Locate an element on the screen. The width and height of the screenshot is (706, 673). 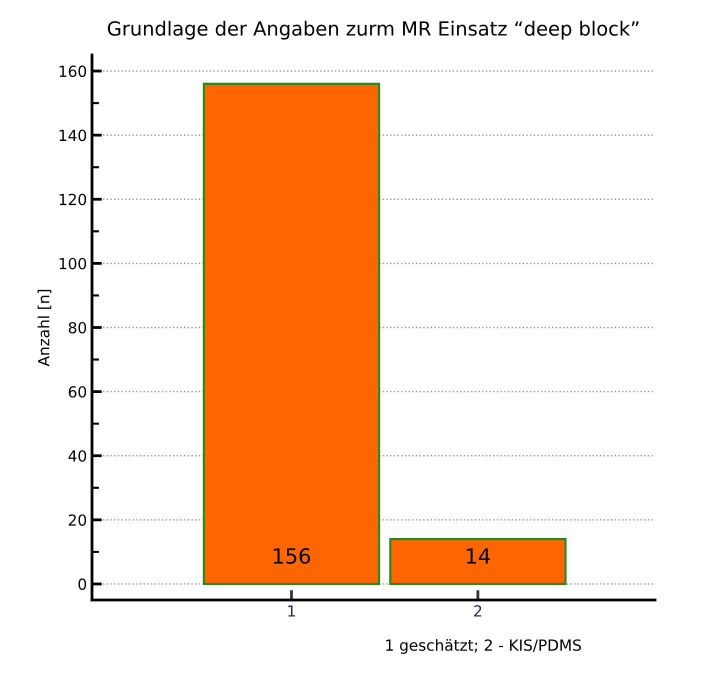
y-tick-label: 160 is located at coordinates (73, 71).